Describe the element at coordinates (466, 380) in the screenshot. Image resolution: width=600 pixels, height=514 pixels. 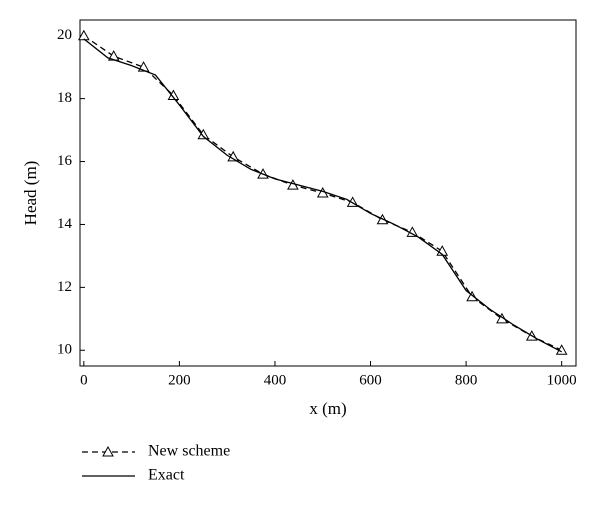
I see `x-tick-label: 800` at that location.